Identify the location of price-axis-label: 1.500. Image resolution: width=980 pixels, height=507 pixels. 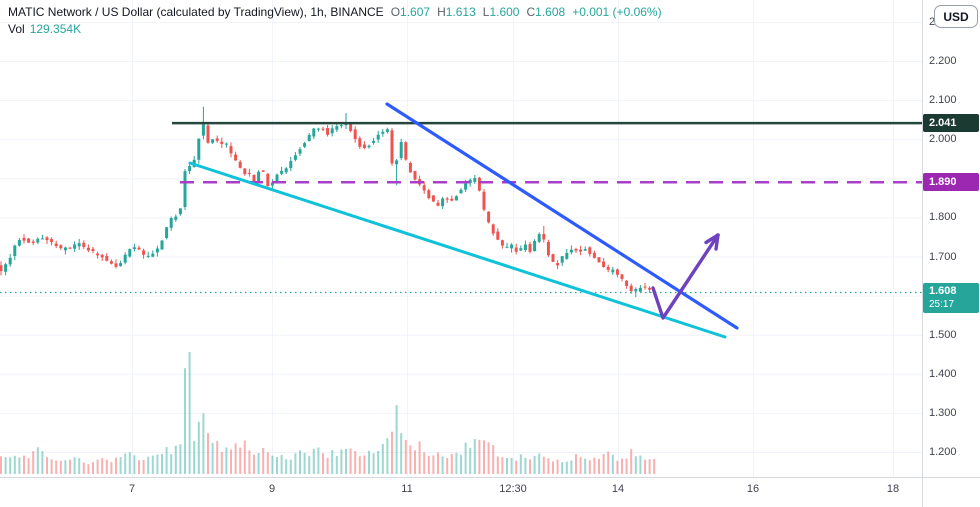
(943, 334).